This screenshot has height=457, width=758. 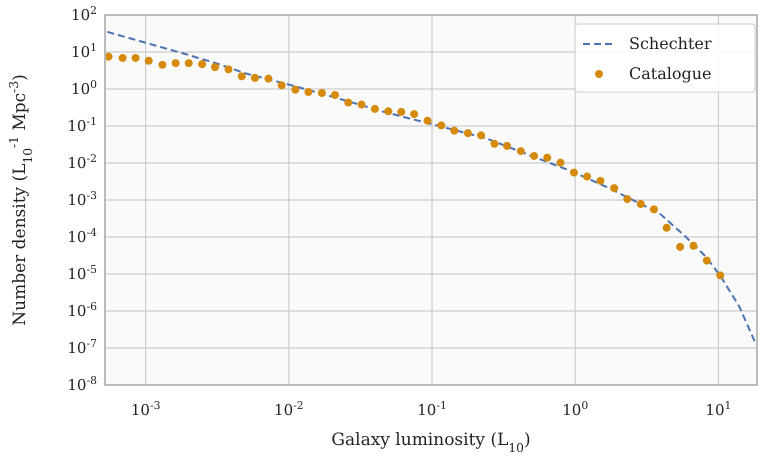 What do you see at coordinates (718, 408) in the screenshot?
I see `x-tick-label: 10$^{1}$` at bounding box center [718, 408].